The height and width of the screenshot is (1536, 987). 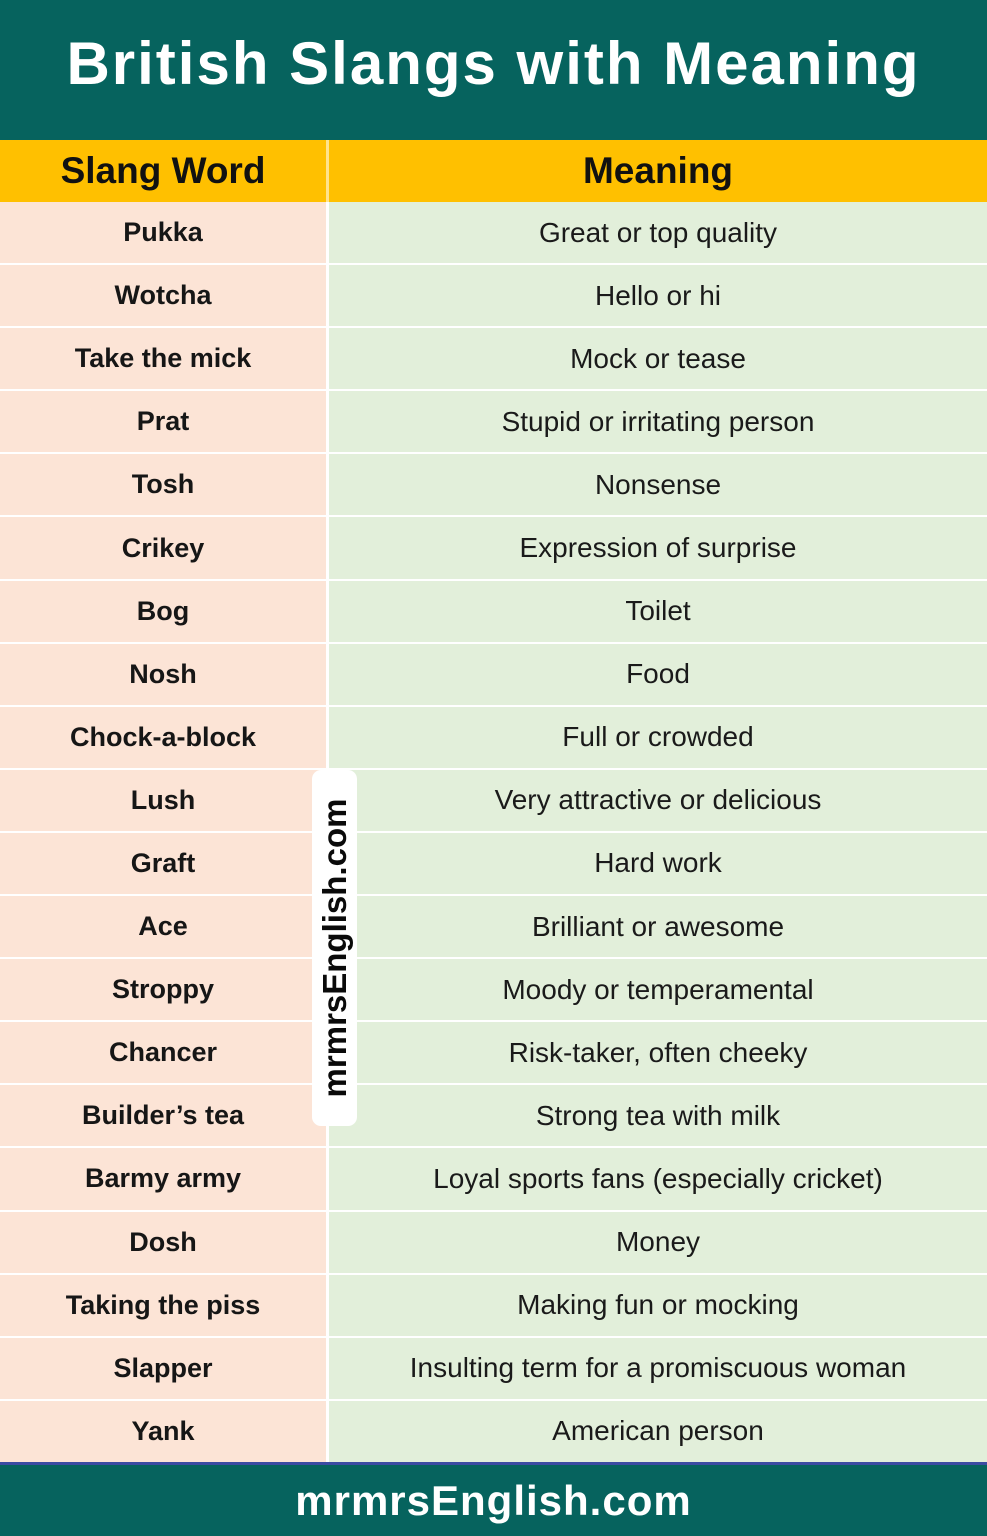 What do you see at coordinates (658, 422) in the screenshot?
I see `meaning-cell: Stupid or irritating person` at bounding box center [658, 422].